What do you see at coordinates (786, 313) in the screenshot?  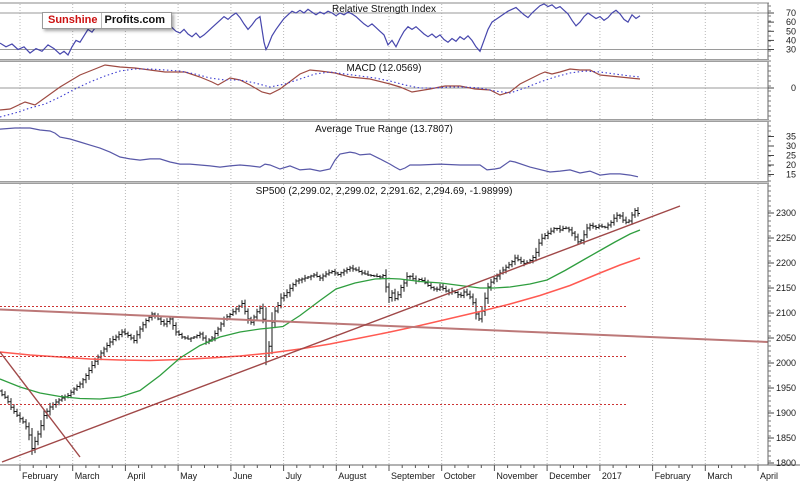 I see `price-axis-label: 2100` at bounding box center [786, 313].